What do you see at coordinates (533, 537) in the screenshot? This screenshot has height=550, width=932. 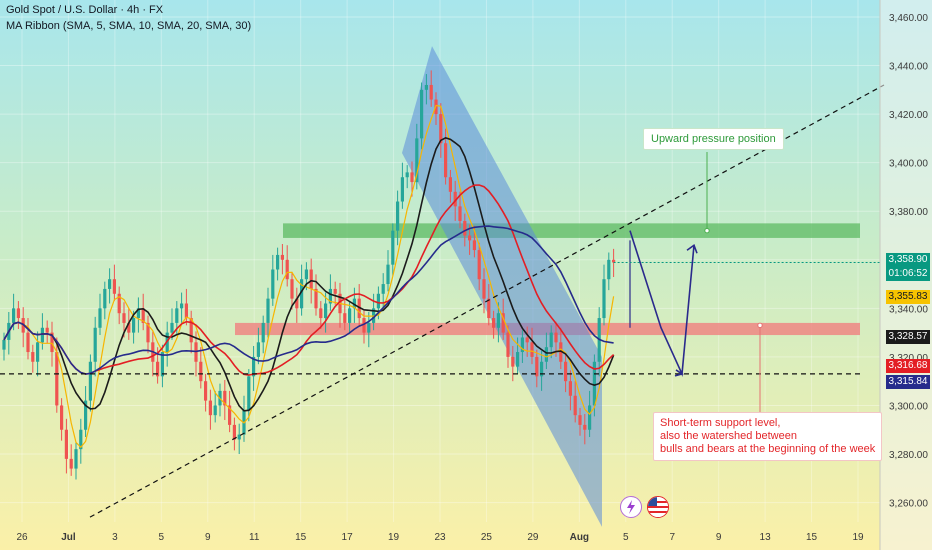 I see `time-tick-label: 29` at bounding box center [533, 537].